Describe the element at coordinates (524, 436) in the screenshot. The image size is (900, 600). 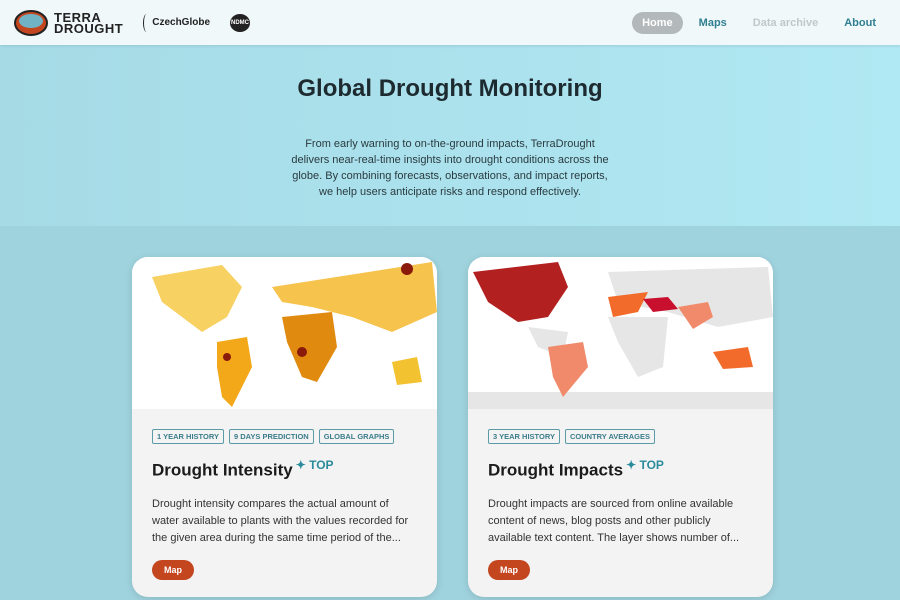
I see `tag: 3 YEAR HISTORY` at that location.